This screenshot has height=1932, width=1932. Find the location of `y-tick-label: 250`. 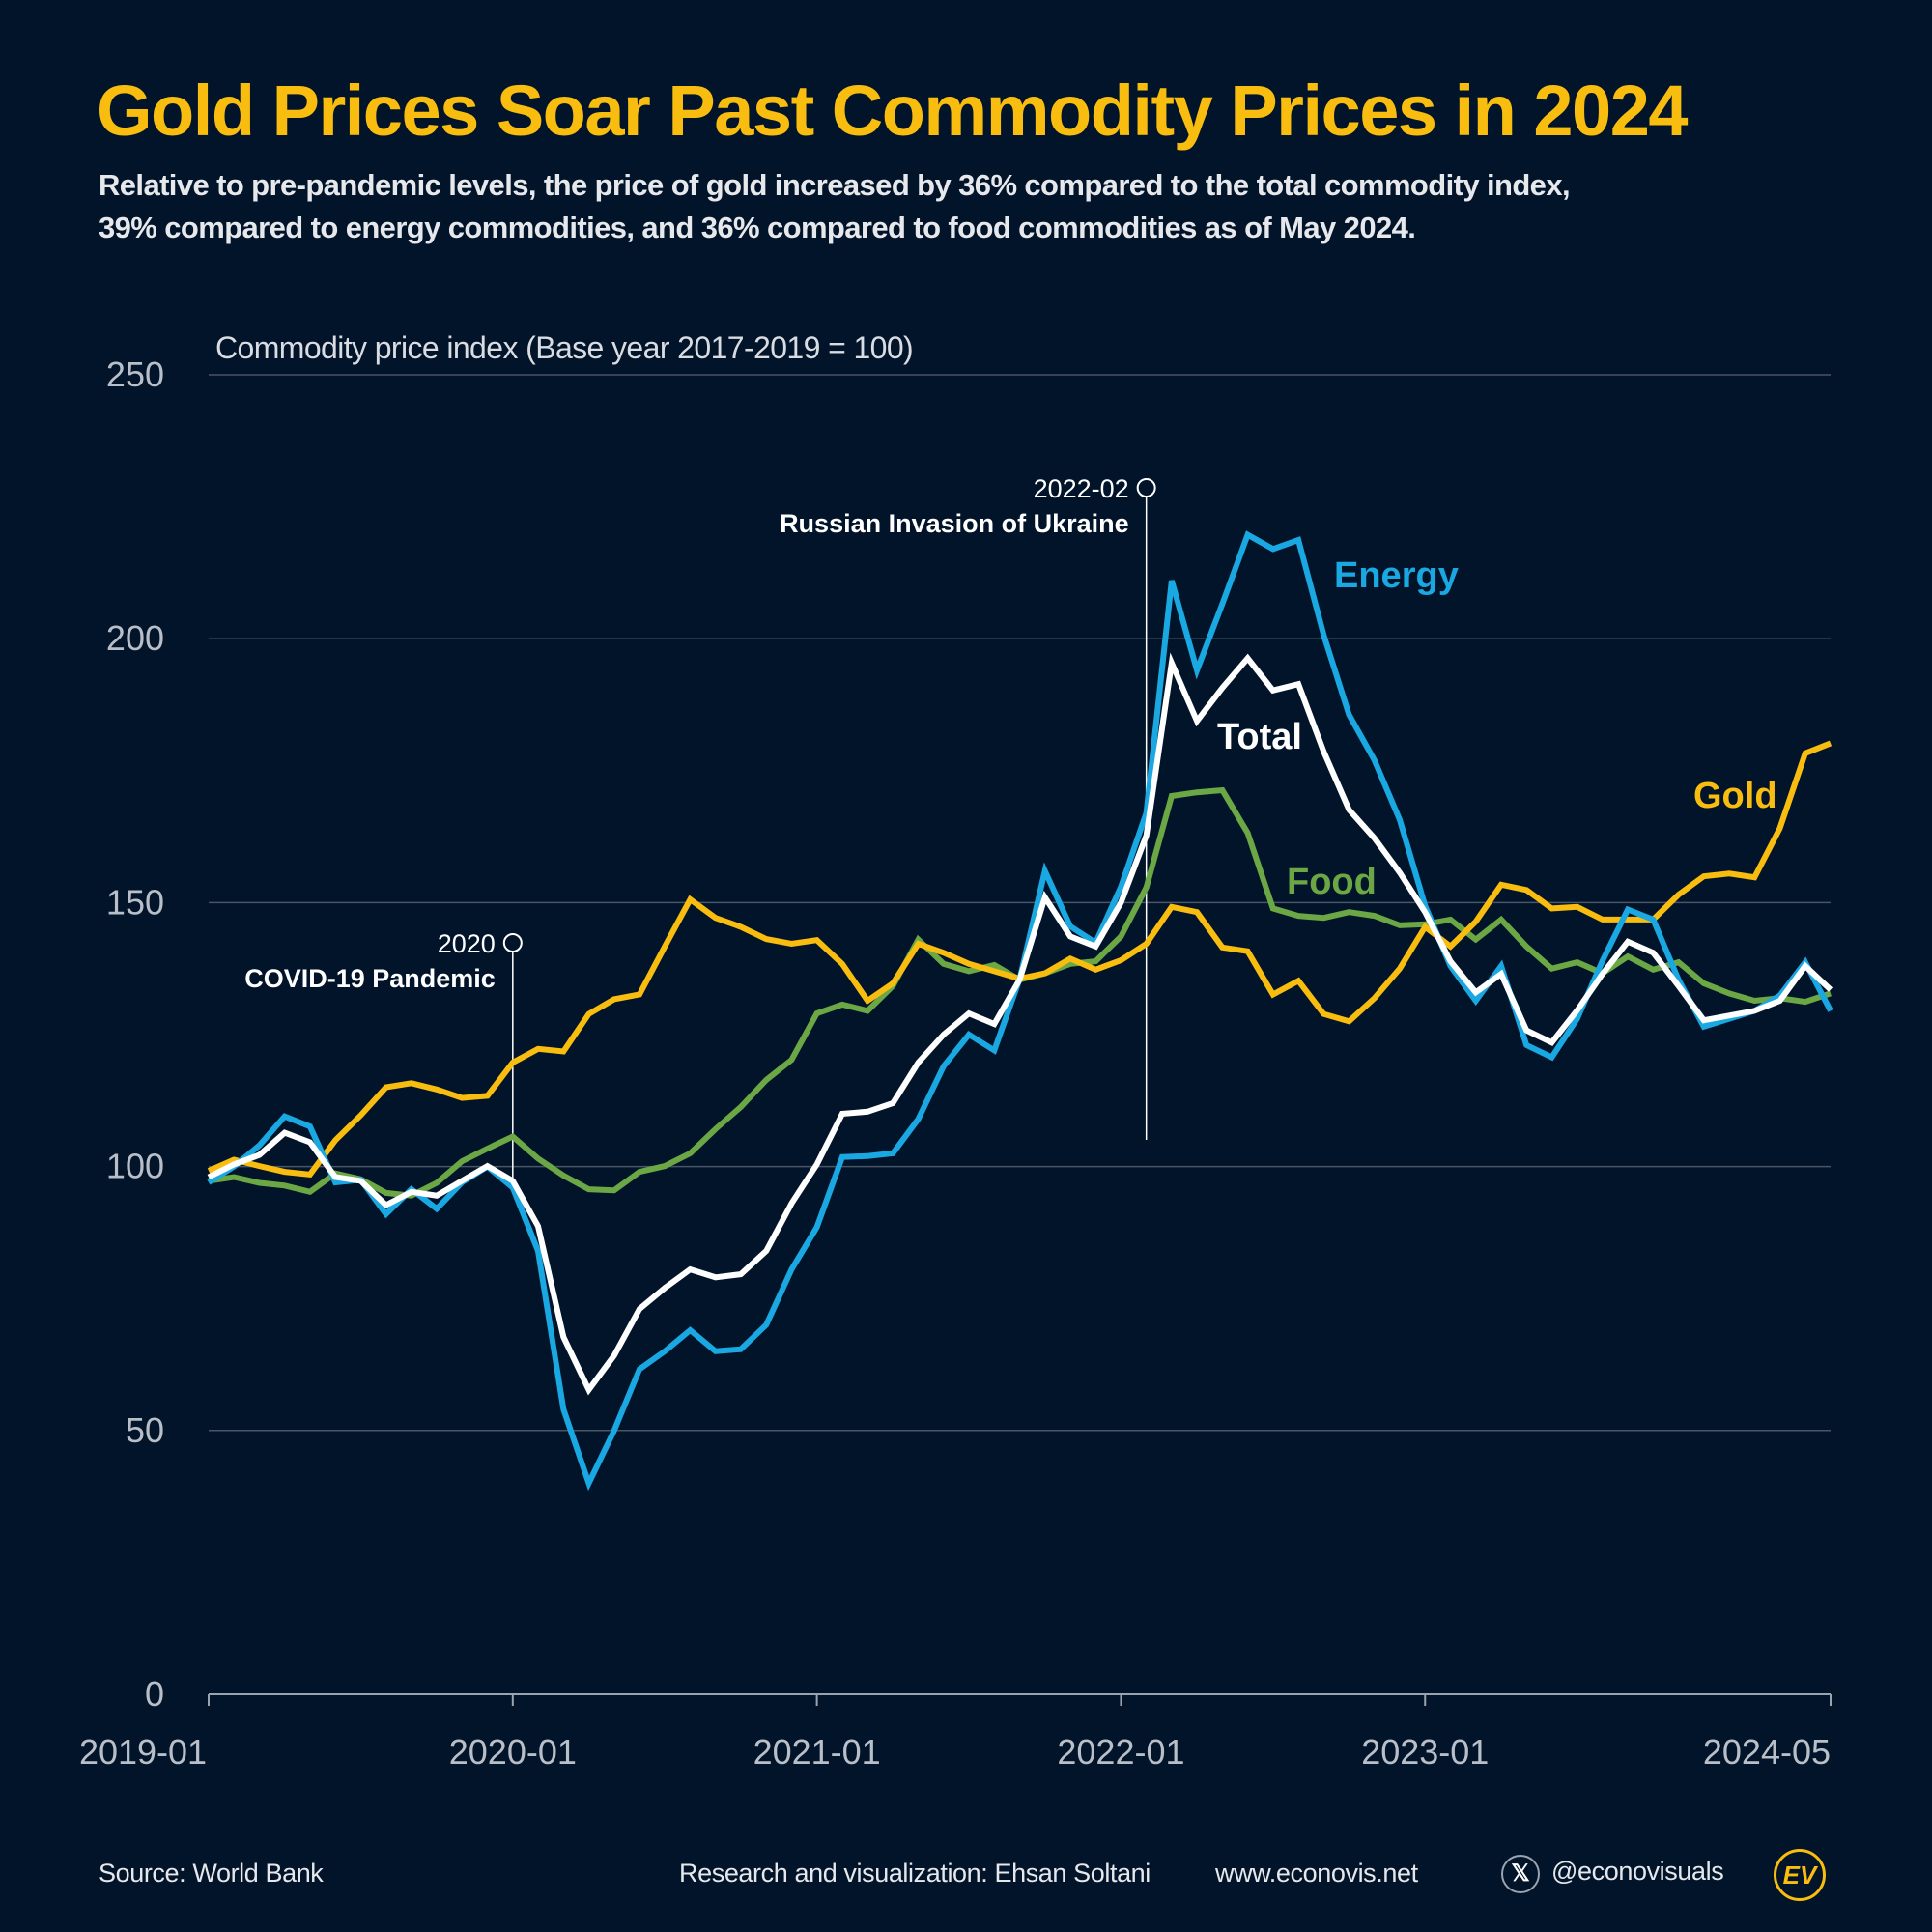

y-tick-label: 250 is located at coordinates (135, 374).